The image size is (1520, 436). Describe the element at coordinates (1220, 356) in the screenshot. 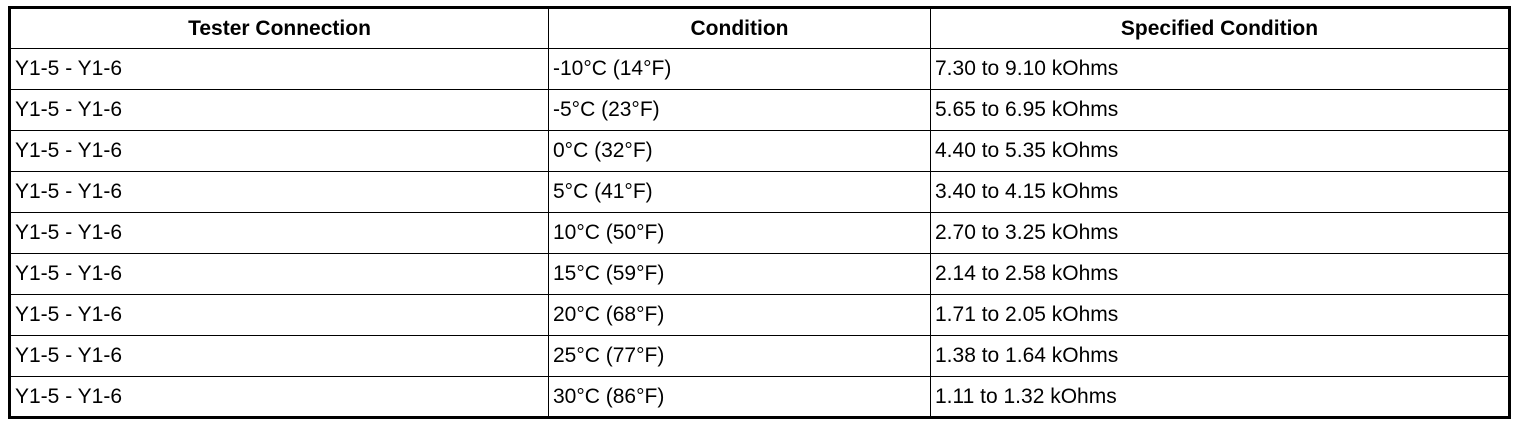

I see `table-cell: 1.38 to 1.64 kOhms` at that location.